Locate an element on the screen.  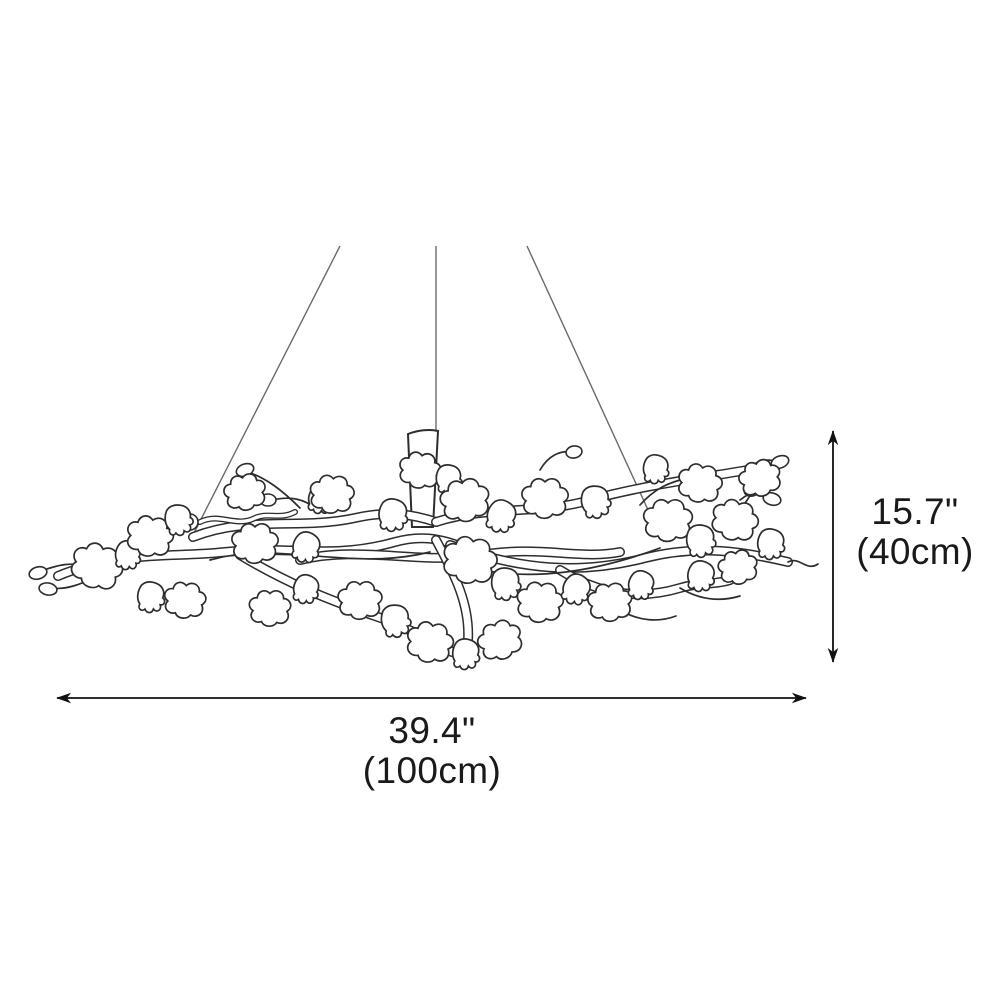
height-value-metric: (40cm) is located at coordinates (915, 551).